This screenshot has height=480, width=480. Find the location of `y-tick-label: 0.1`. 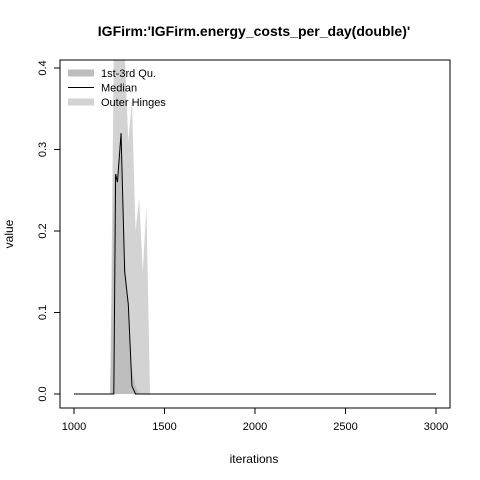

y-tick-label: 0.1 is located at coordinates (43, 312).